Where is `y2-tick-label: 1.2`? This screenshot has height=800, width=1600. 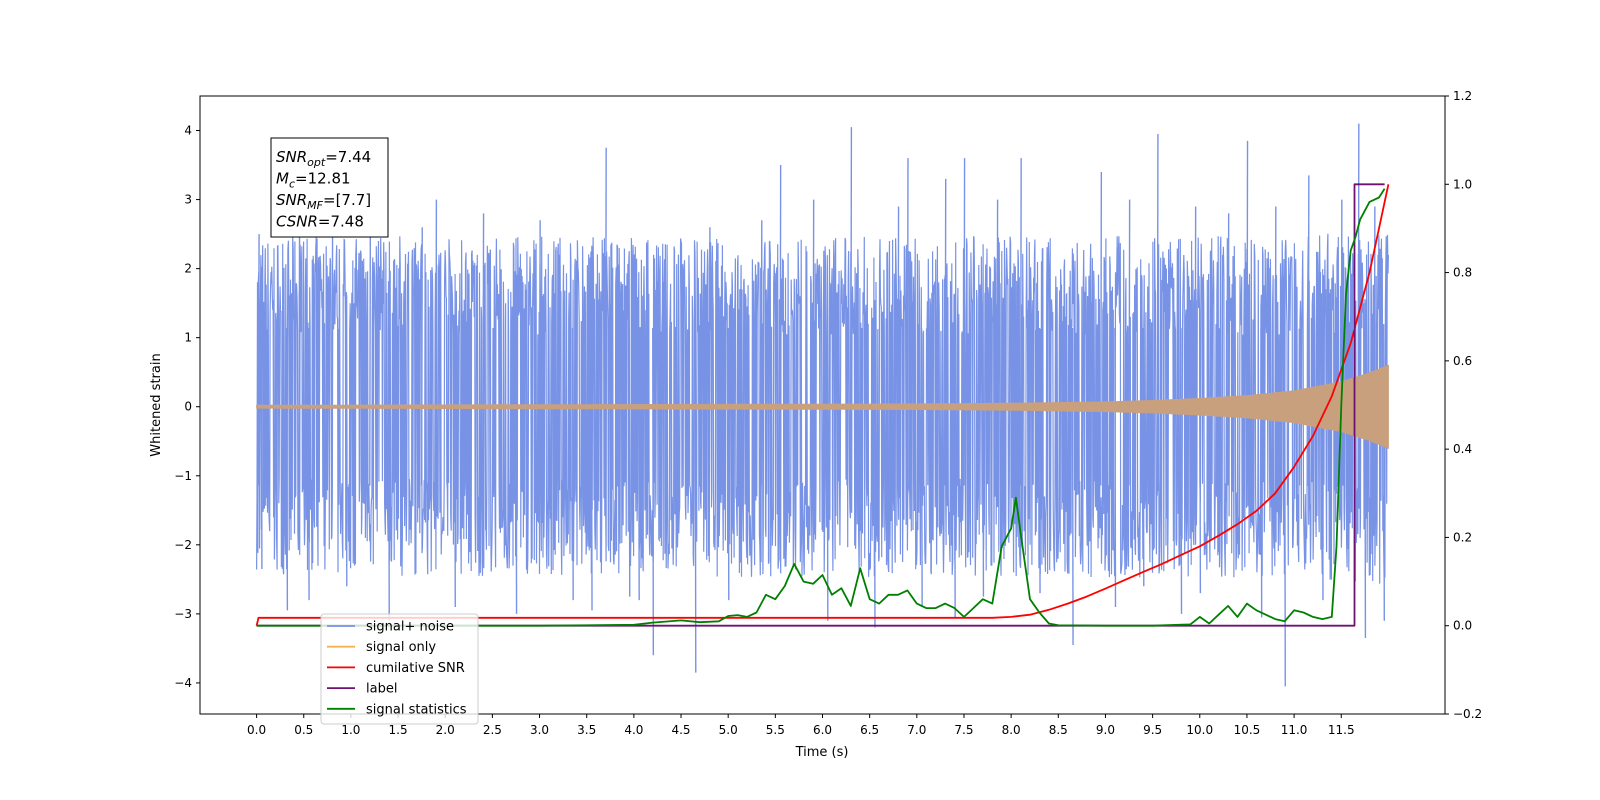
y2-tick-label: 1.2 is located at coordinates (1462, 96).